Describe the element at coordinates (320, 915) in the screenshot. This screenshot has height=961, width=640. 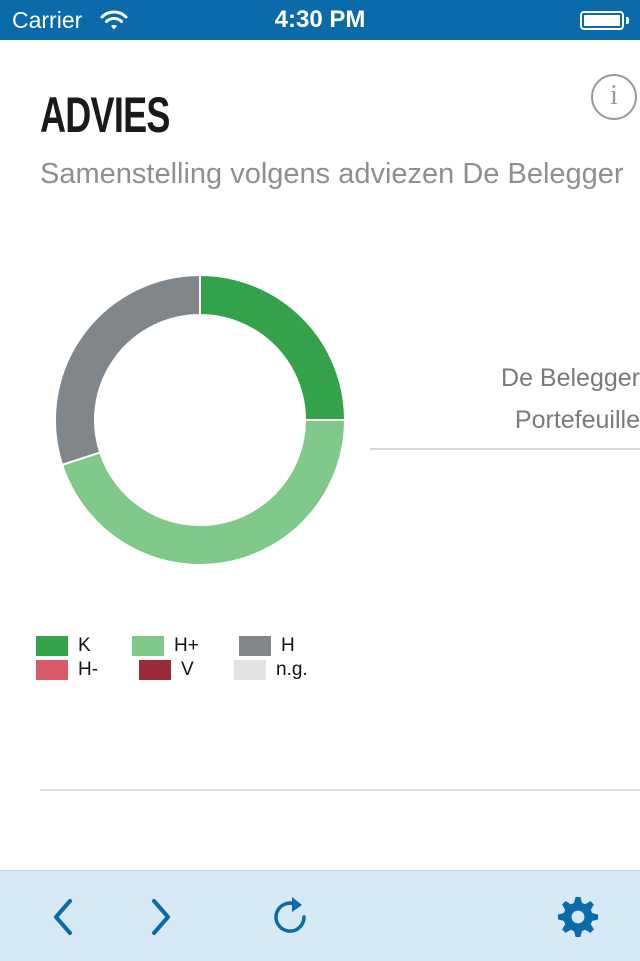
I see `bottom-toolbar` at that location.